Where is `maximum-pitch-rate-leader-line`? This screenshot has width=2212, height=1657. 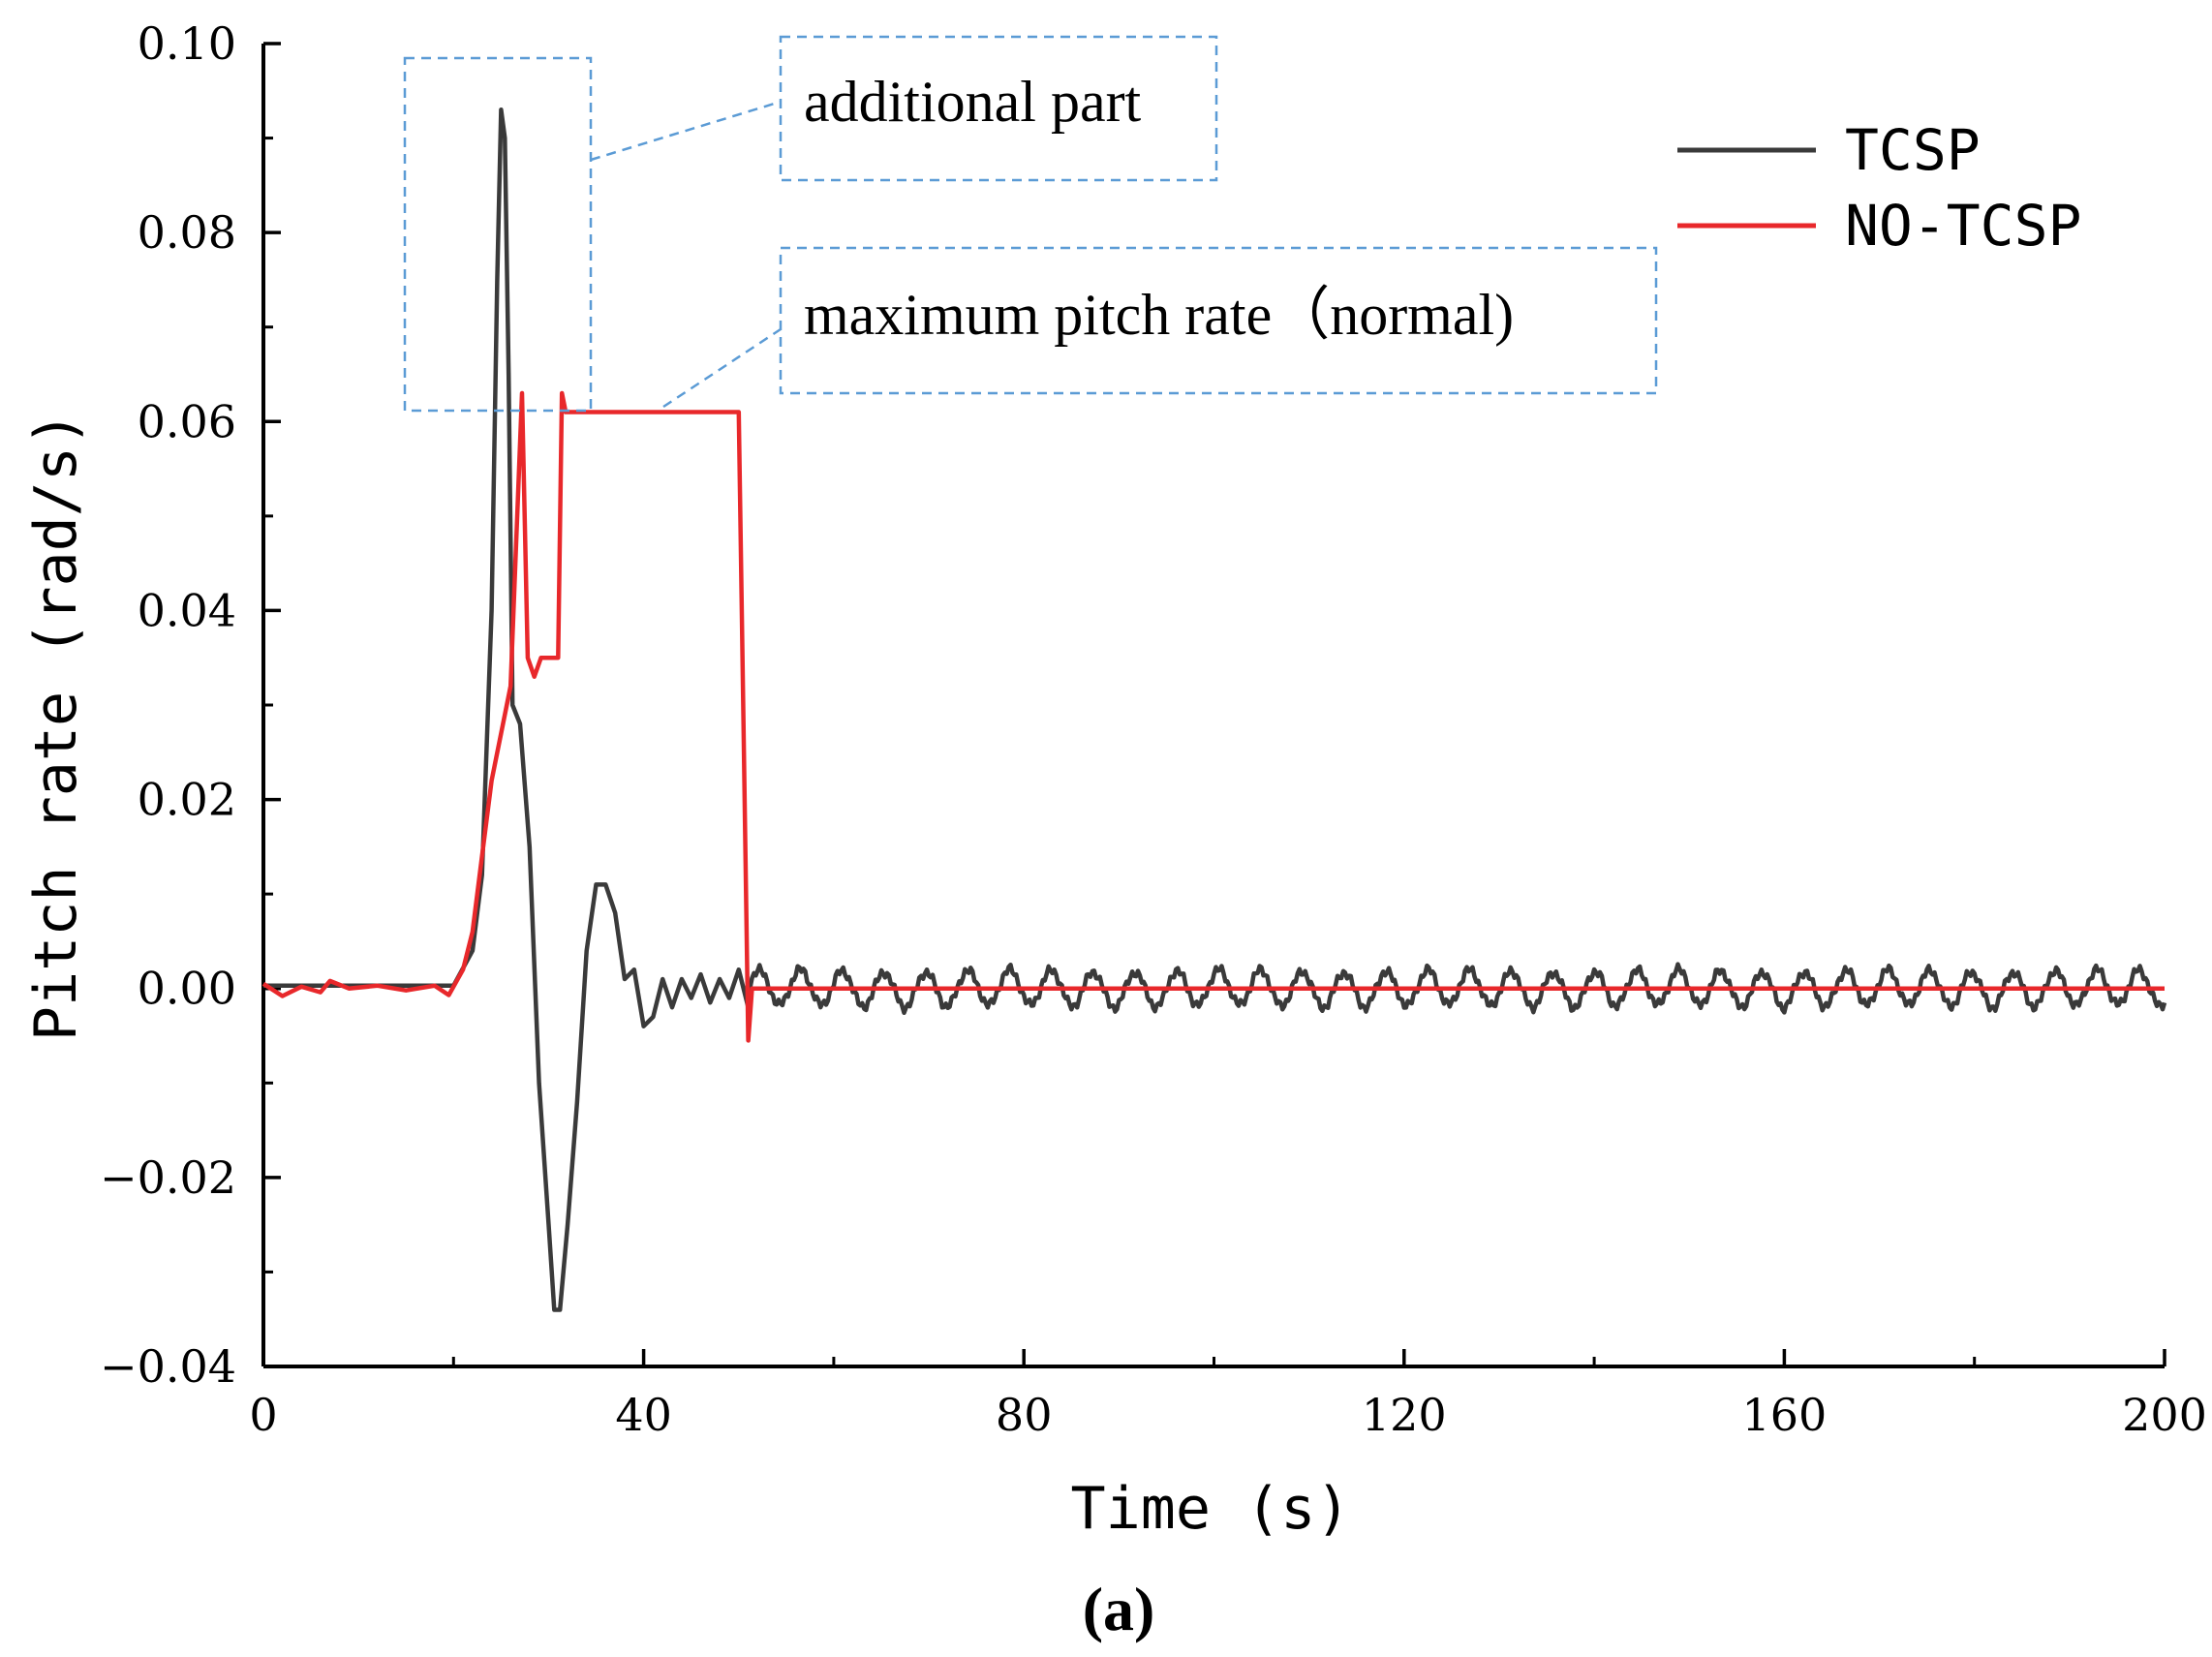
maximum-pitch-rate-leader-line is located at coordinates (722, 368).